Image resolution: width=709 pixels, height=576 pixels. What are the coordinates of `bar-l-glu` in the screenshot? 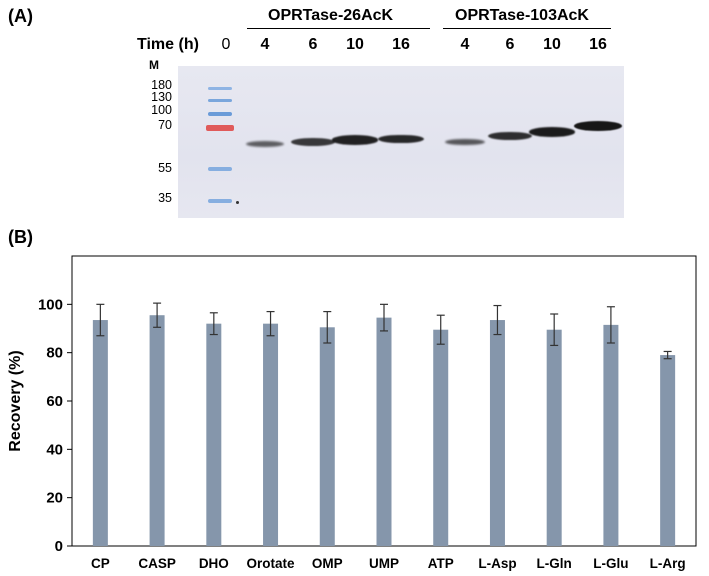 It's located at (611, 435).